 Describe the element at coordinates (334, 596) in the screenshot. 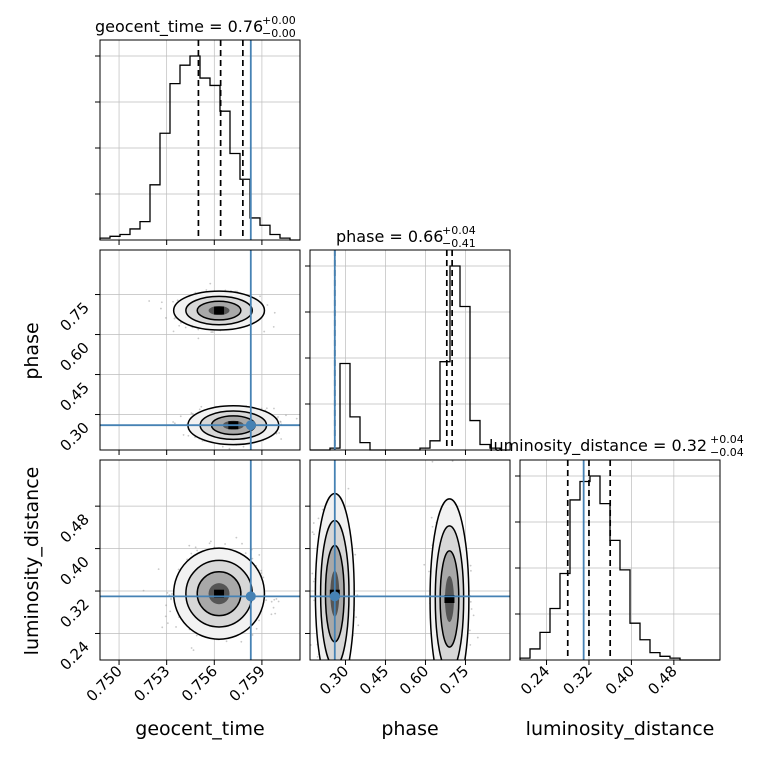

I see `truth-marker-phase-vs-luminosity-distance` at that location.